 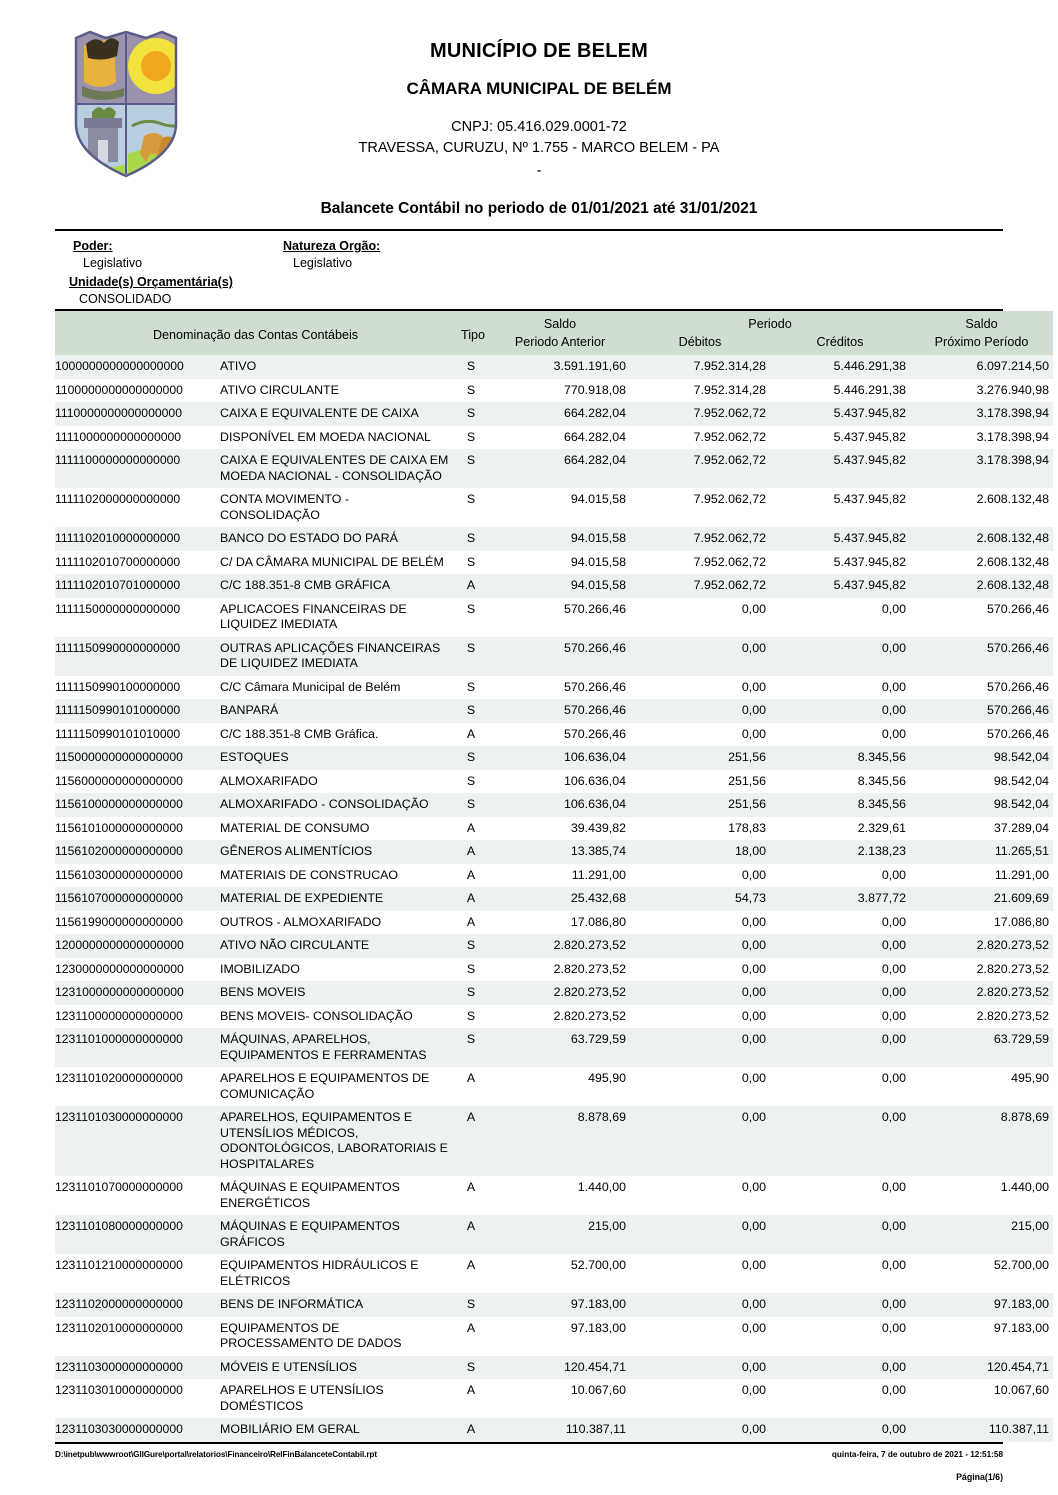 What do you see at coordinates (137, 468) in the screenshot?
I see `account-code: 1111100000000000000` at bounding box center [137, 468].